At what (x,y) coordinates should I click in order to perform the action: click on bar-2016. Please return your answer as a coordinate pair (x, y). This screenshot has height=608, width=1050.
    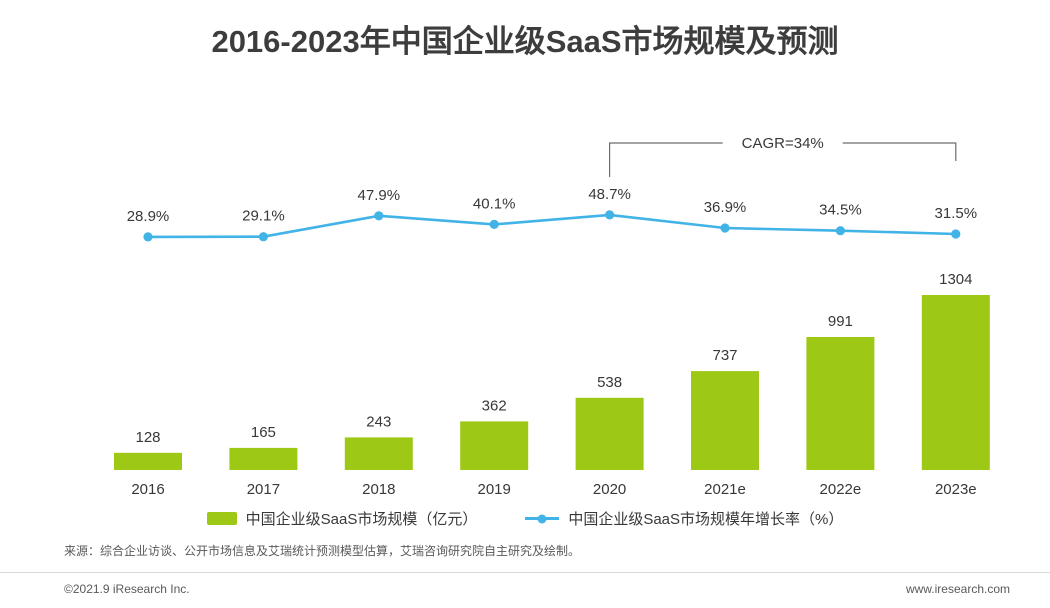
    Looking at the image, I should click on (148, 461).